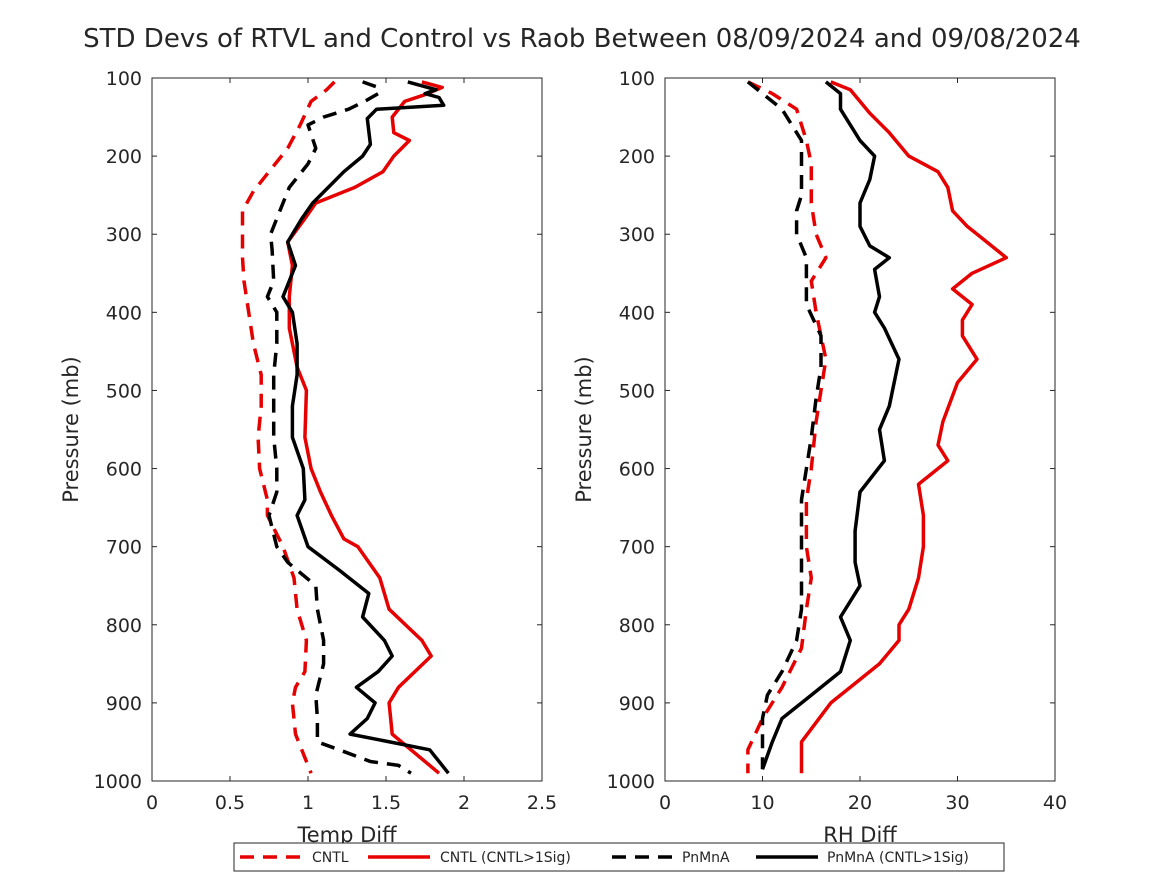 The width and height of the screenshot is (1167, 875). What do you see at coordinates (505, 858) in the screenshot?
I see `legend-label: CNTL (CNTL>1Sig)` at bounding box center [505, 858].